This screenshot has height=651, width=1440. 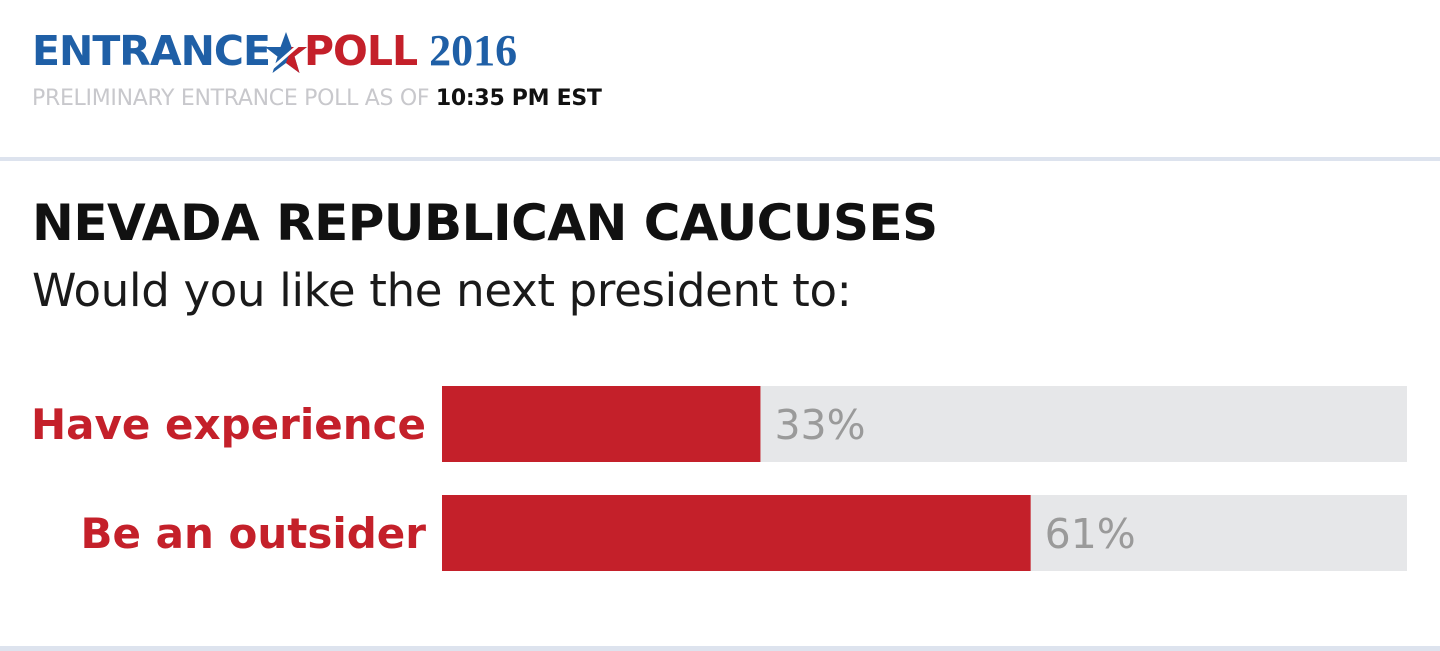 I want to click on timestamp-prefix: PRELIMINARY ENTRANCE POLL AS OF, so click(x=231, y=98).